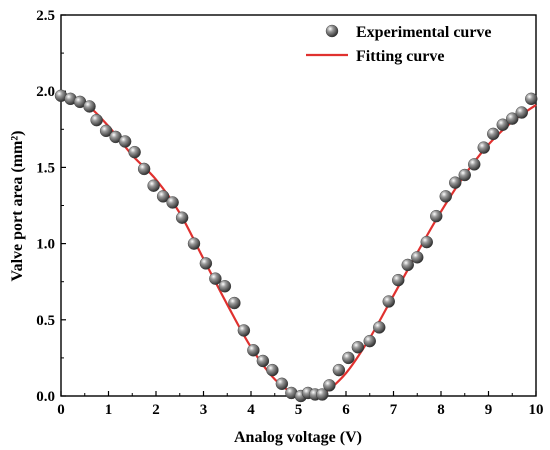  I want to click on y-tick-label: 0.0, so click(45, 397).